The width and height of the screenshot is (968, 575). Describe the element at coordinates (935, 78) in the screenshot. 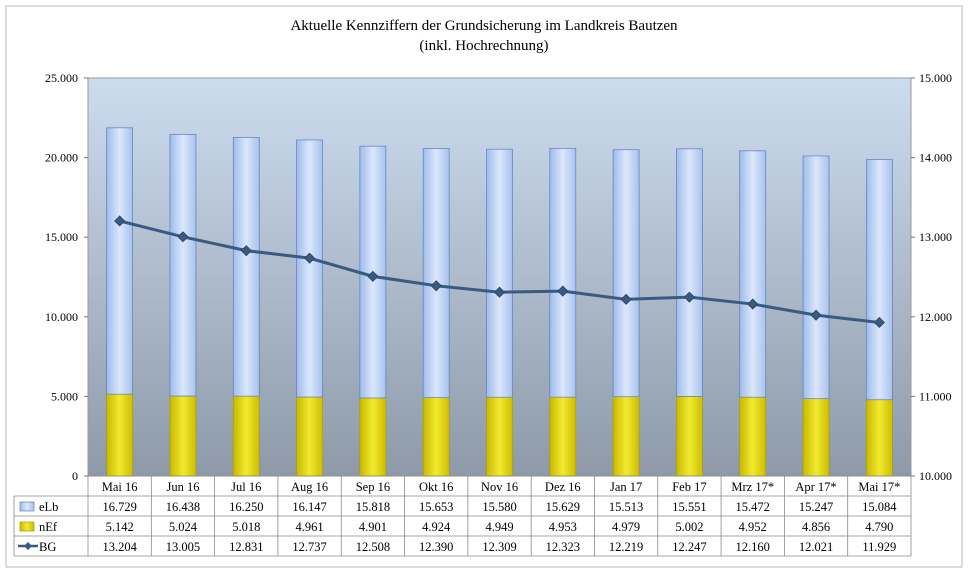

I see `right-axis-tick-label: 15.000` at that location.